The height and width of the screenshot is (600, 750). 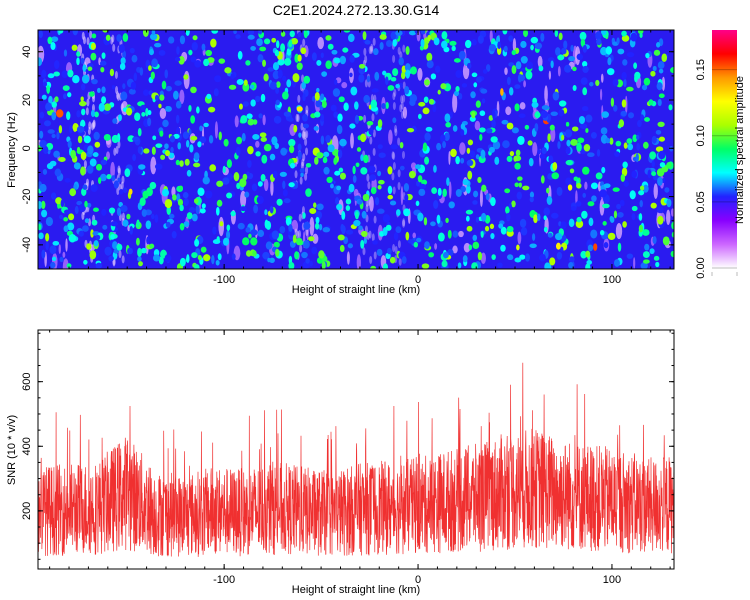 I want to click on x-tick-label: -100, so click(x=224, y=580).